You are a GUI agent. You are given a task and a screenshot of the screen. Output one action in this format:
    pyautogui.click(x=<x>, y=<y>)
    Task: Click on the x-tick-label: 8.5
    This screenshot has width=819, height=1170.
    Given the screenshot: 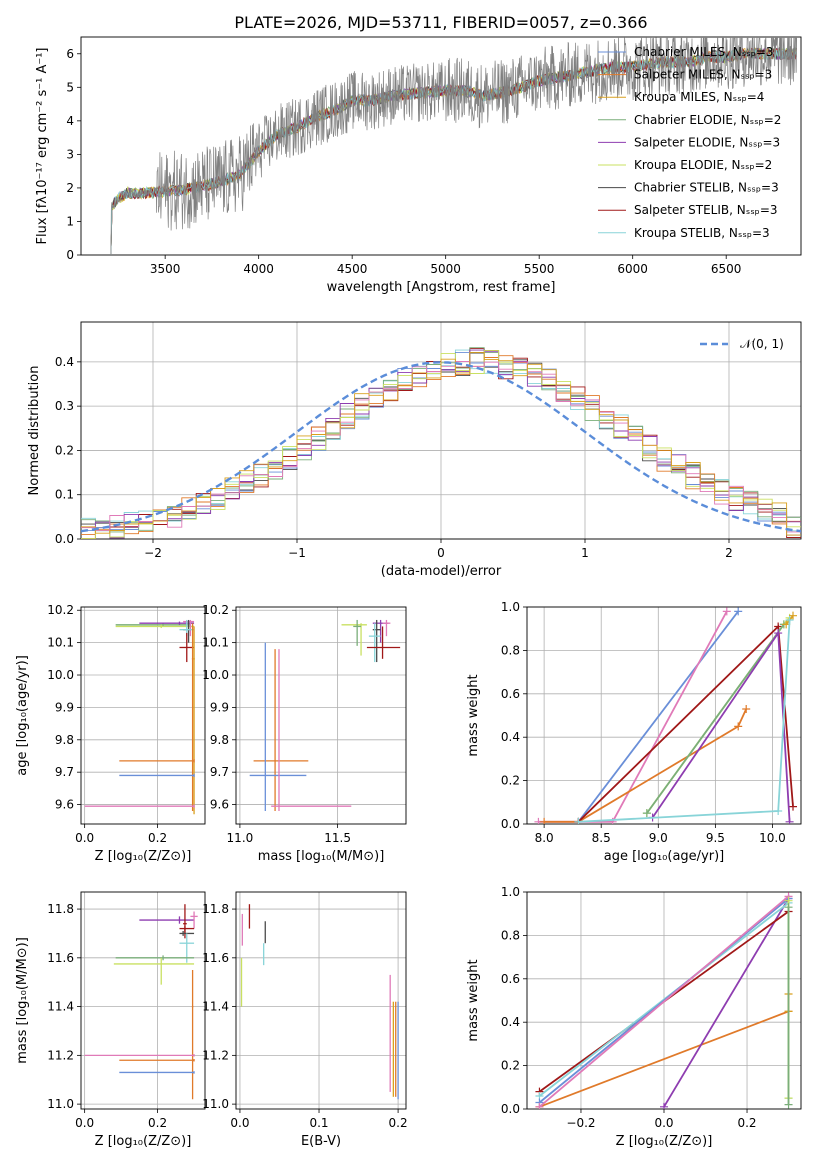 What is the action you would take?
    pyautogui.click(x=601, y=838)
    